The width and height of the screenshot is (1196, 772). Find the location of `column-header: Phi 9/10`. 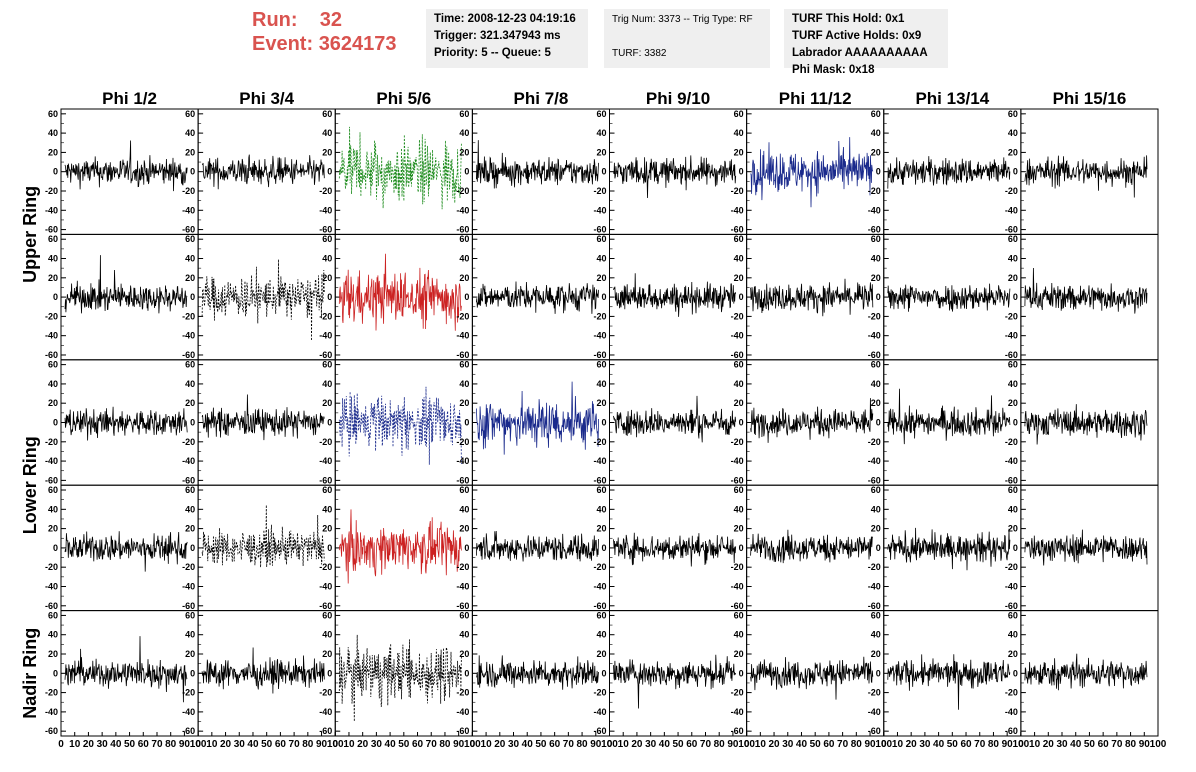

column-header: Phi 9/10 is located at coordinates (678, 98).